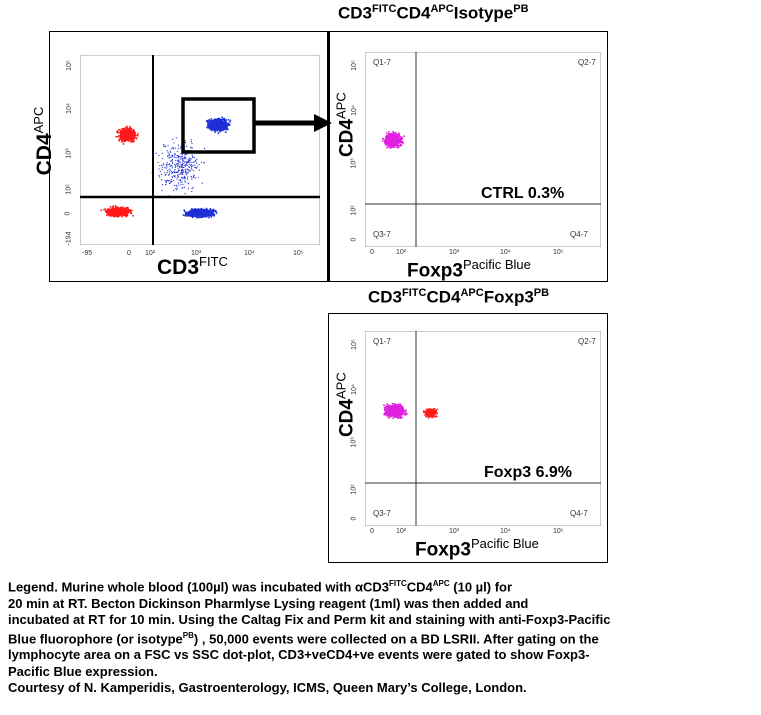 This screenshot has width=761, height=715. Describe the element at coordinates (459, 297) in the screenshot. I see `panel3-title: CD3FITCCD4APCFoxp3PB` at that location.